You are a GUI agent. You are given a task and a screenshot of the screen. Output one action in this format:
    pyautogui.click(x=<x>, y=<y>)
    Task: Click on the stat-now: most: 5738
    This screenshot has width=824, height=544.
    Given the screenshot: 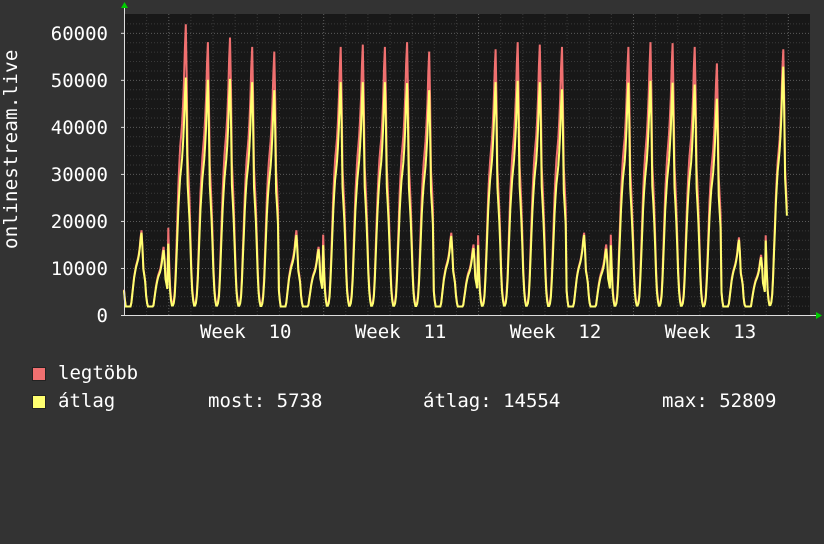 What is the action you would take?
    pyautogui.click(x=265, y=401)
    